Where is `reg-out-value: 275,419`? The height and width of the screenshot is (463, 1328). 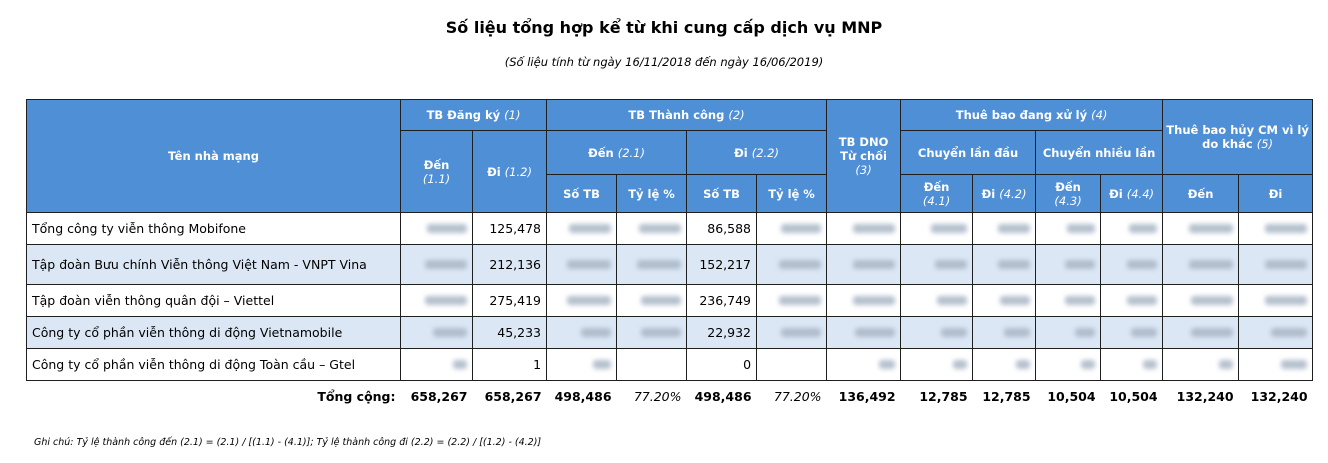
reg-out-value: 275,419 is located at coordinates (509, 300).